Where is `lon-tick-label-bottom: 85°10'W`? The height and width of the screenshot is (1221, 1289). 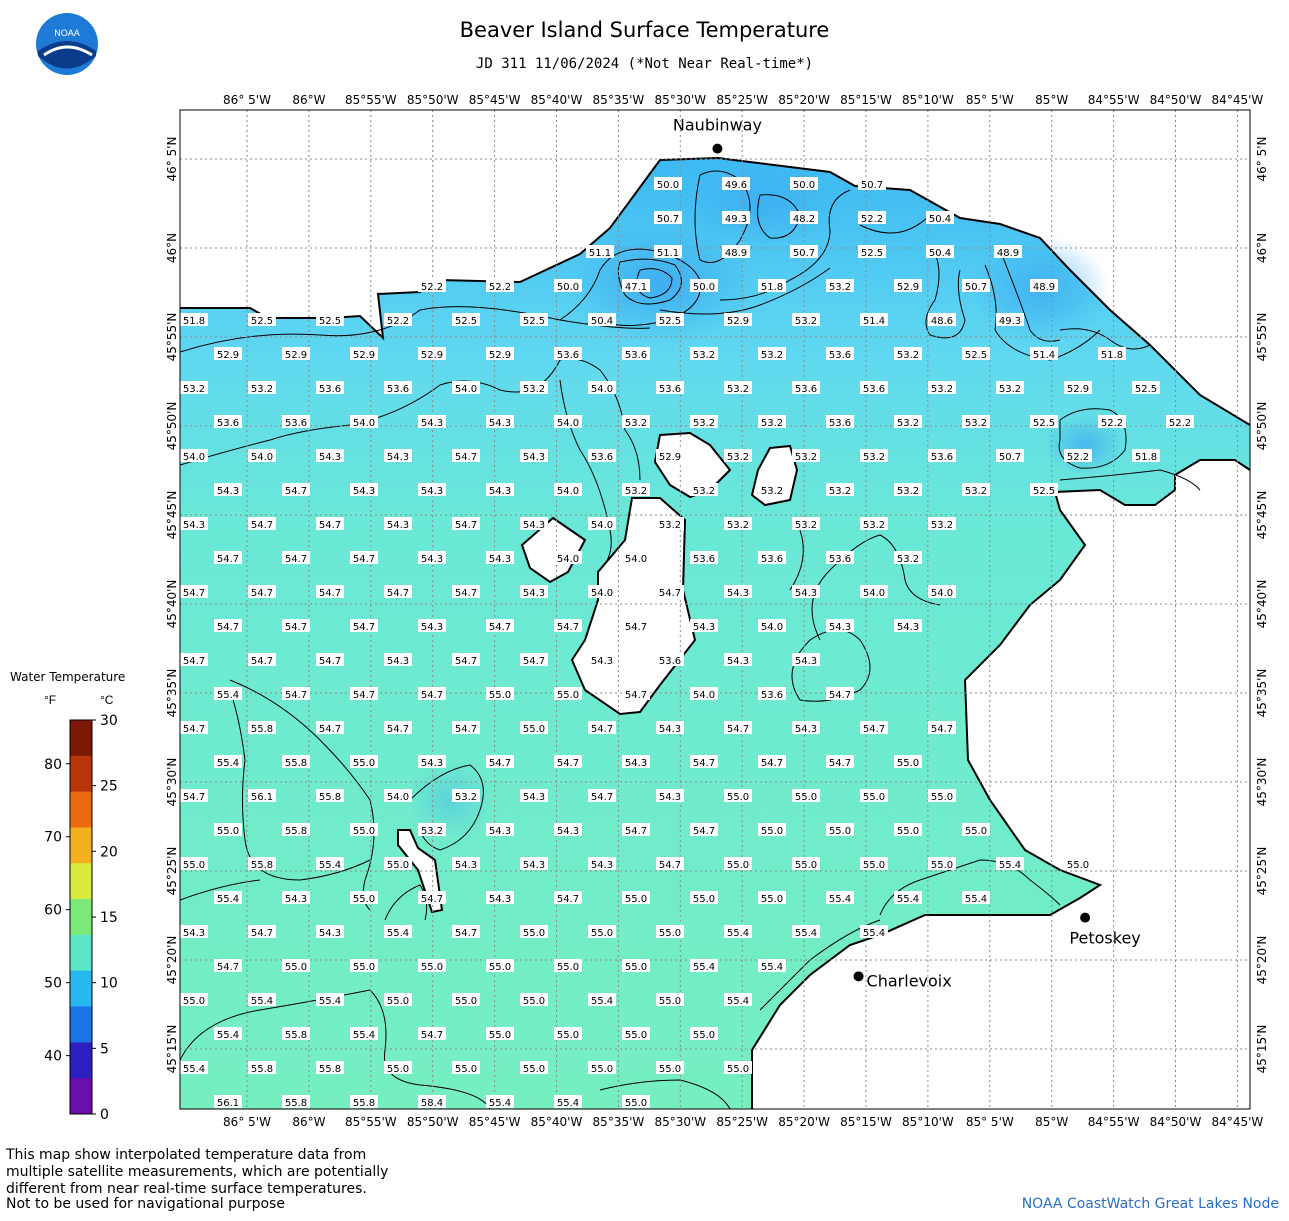
lon-tick-label-bottom: 85°10'W is located at coordinates (928, 1122).